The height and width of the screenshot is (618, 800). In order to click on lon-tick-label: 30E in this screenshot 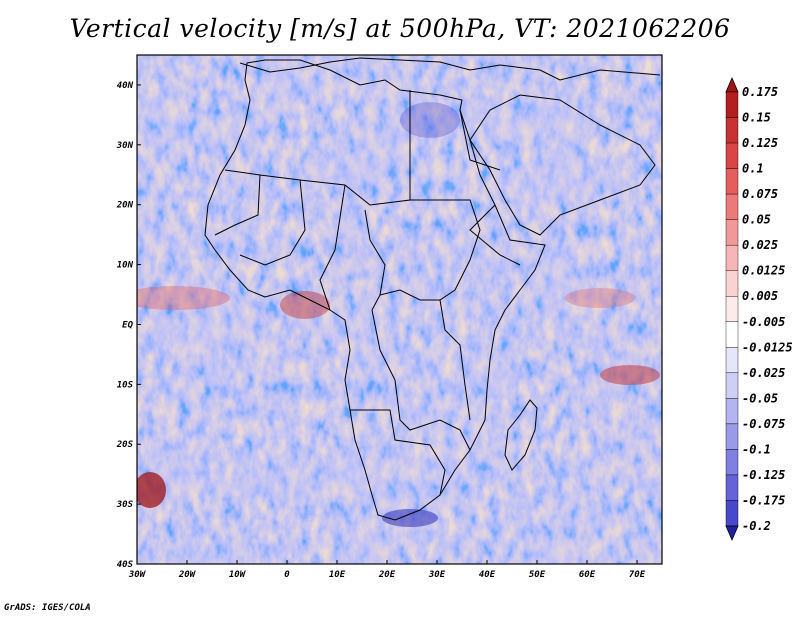, I will do `click(437, 575)`.